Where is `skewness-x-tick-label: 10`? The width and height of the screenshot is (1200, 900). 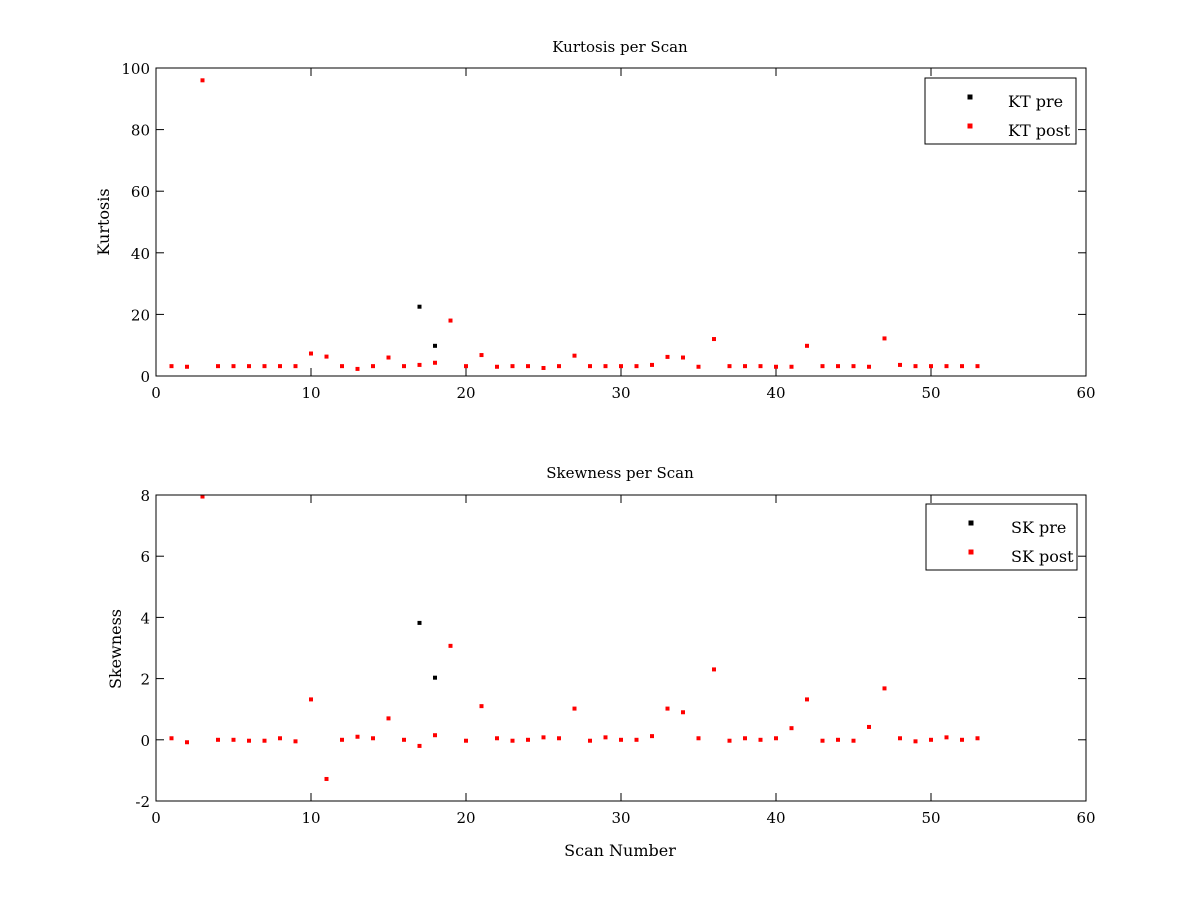 skewness-x-tick-label: 10 is located at coordinates (310, 818).